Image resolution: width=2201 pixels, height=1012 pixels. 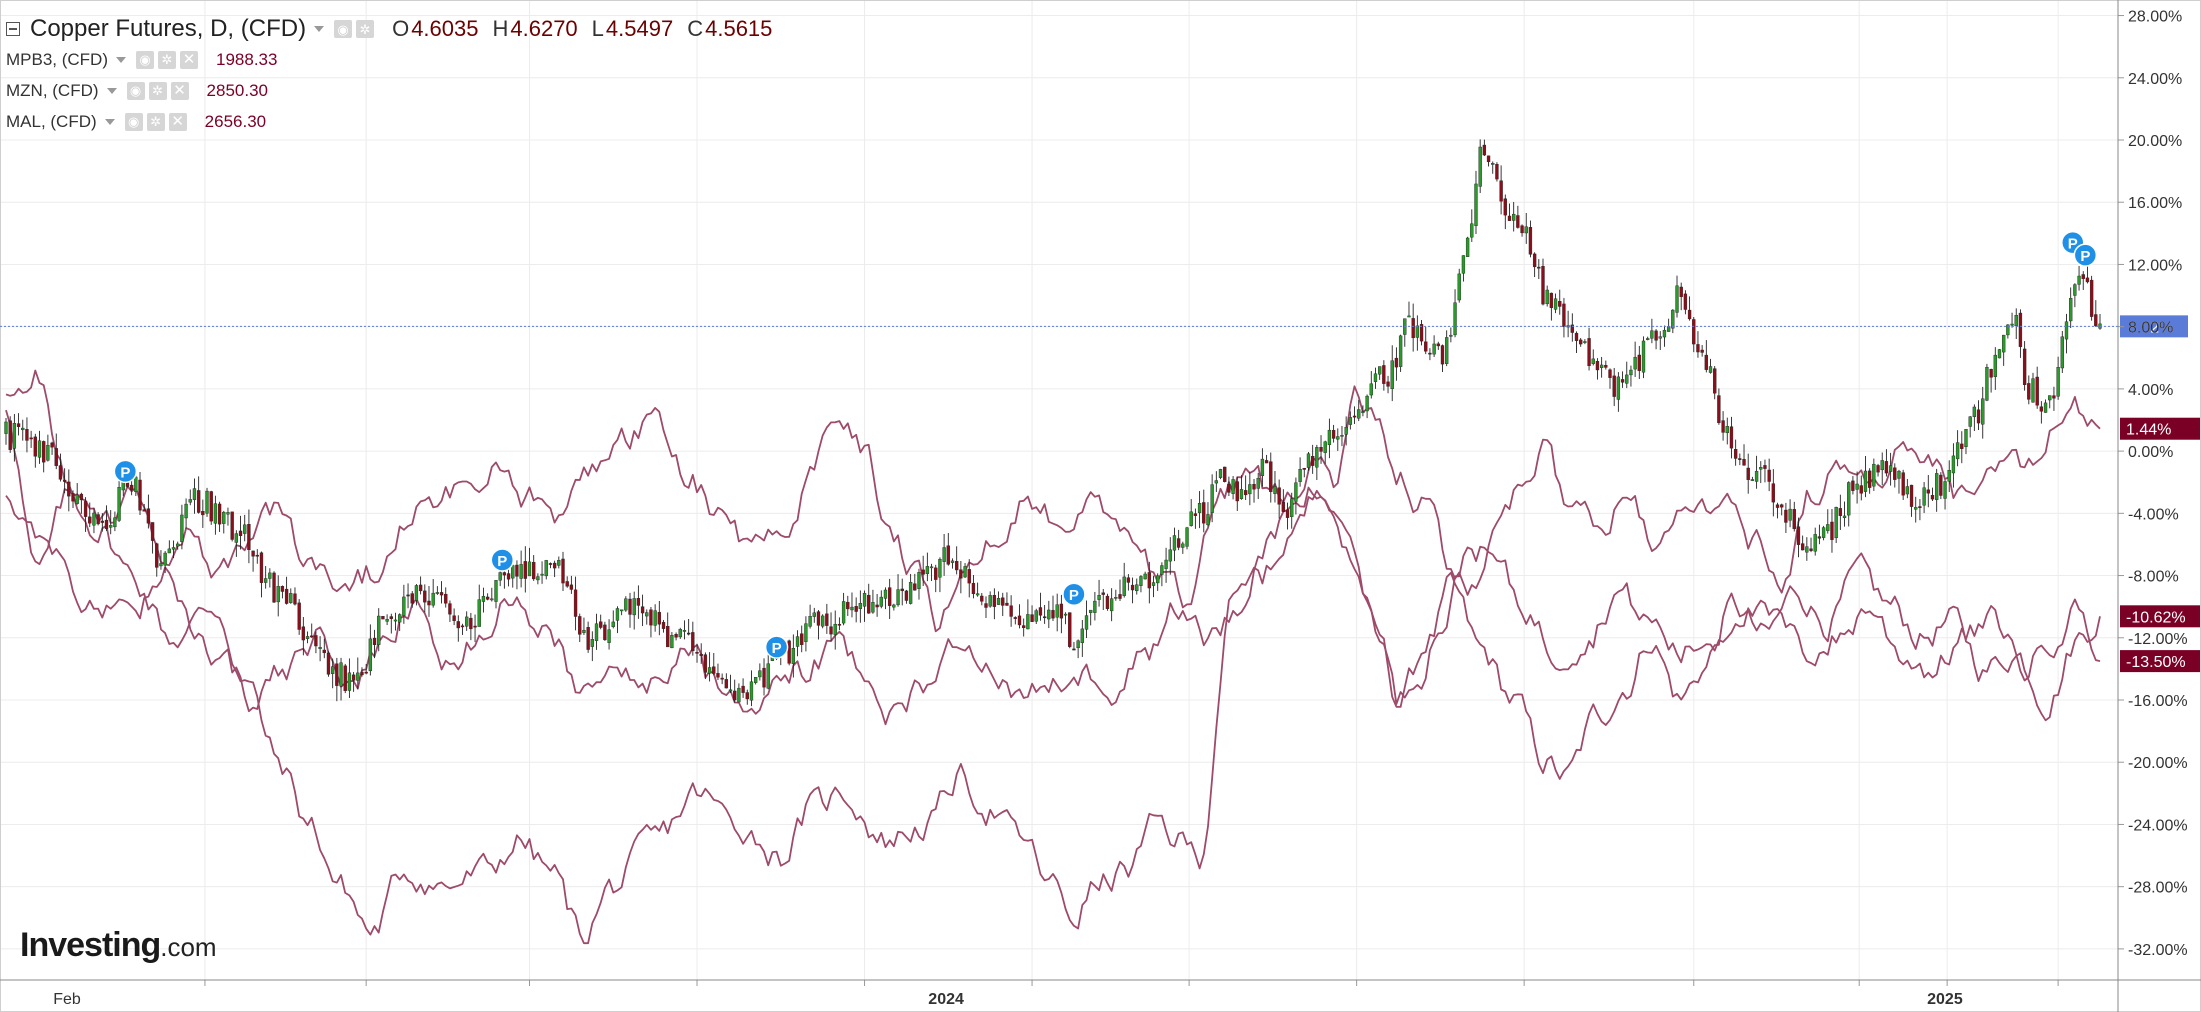 What do you see at coordinates (2160, 545) in the screenshot?
I see `end-badges: 1.44% -10.62% -13.50%` at bounding box center [2160, 545].